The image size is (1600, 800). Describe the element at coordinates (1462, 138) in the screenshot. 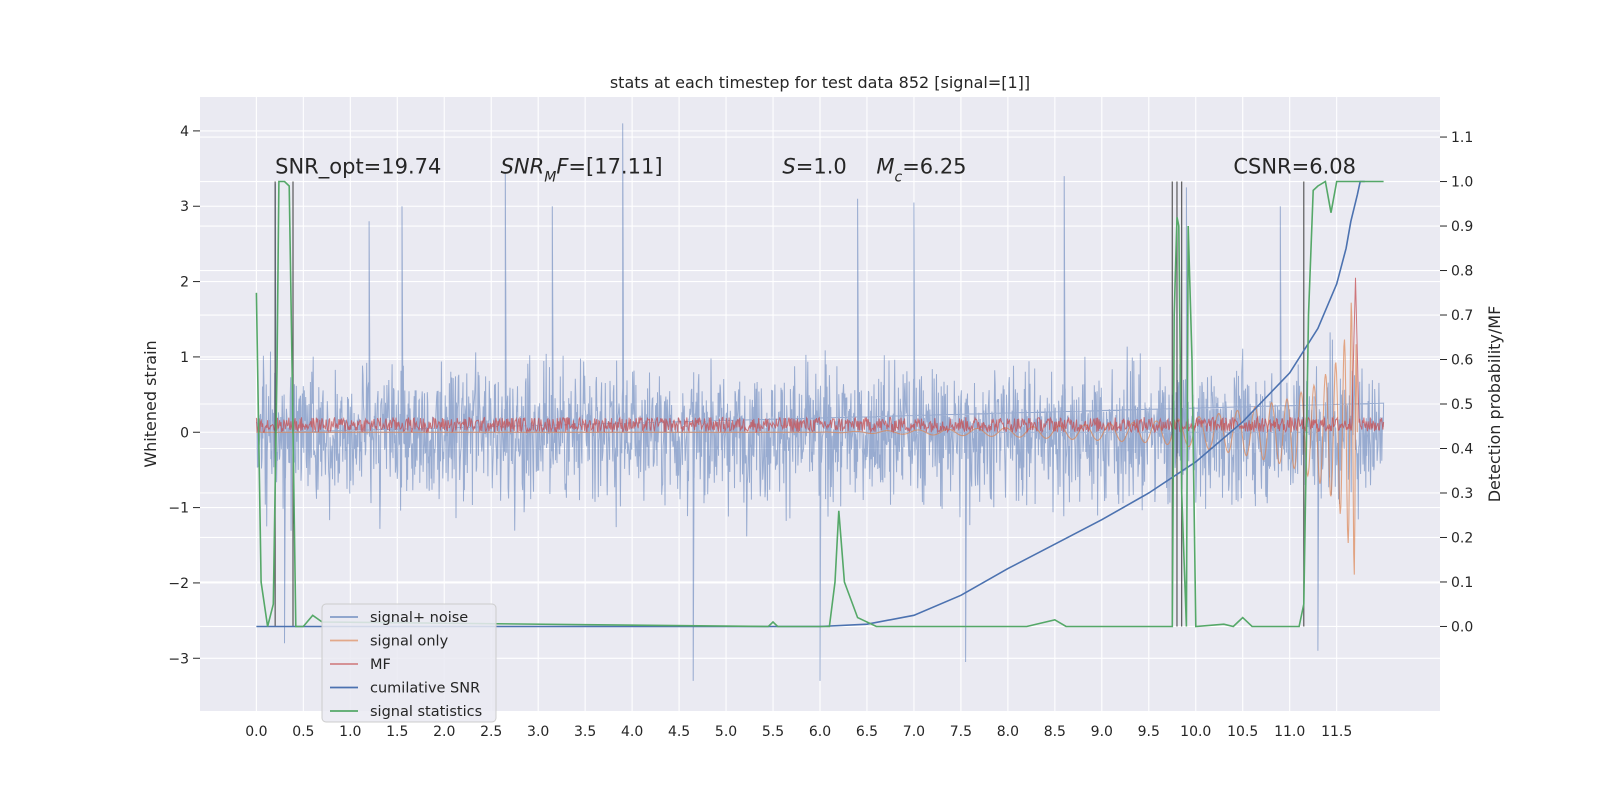

I see `y-tick-label-right: 1.1` at that location.